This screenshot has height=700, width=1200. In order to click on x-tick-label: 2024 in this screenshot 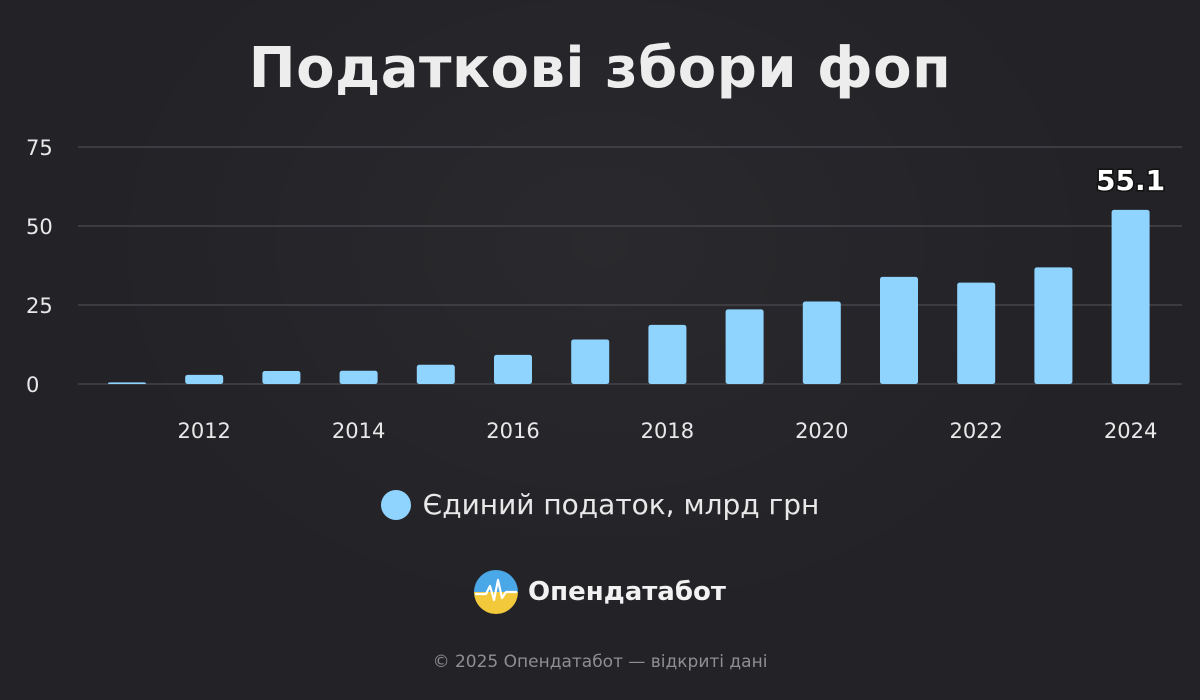, I will do `click(1130, 431)`.